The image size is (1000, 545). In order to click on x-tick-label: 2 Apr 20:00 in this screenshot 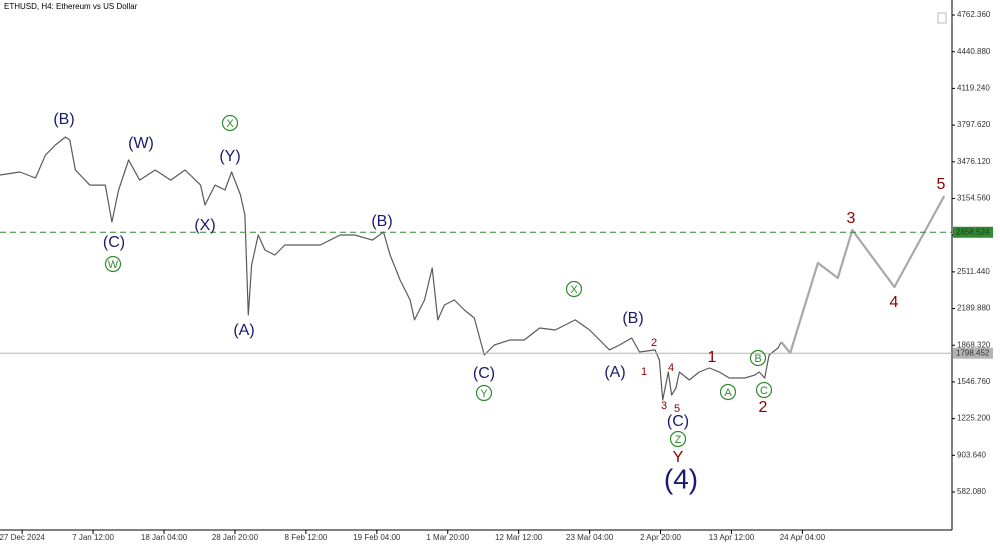, I will do `click(660, 537)`.